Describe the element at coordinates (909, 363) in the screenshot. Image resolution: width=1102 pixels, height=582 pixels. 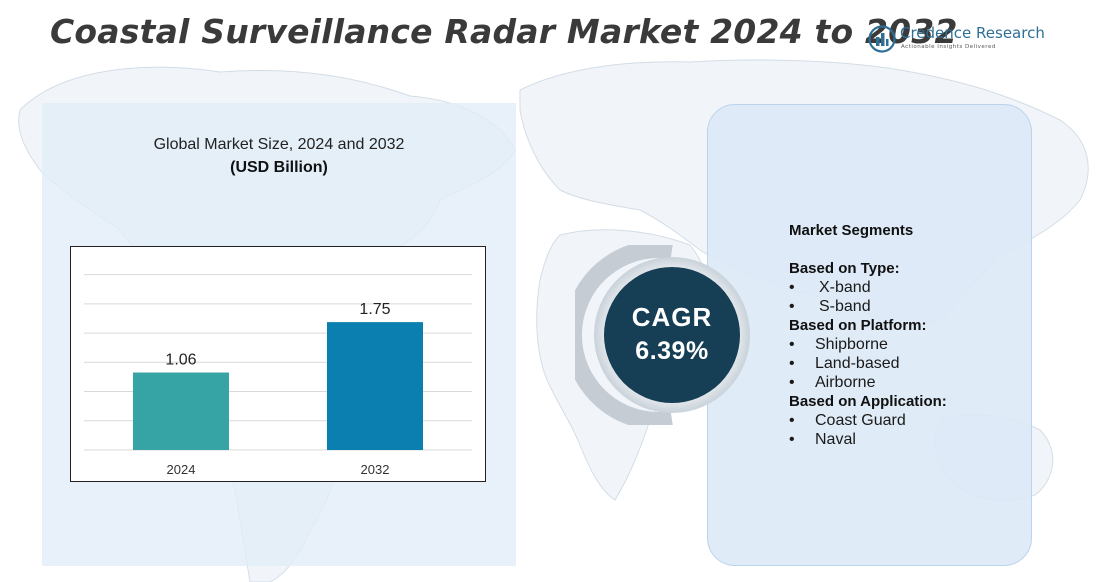
I see `segment-item: Land-based` at that location.